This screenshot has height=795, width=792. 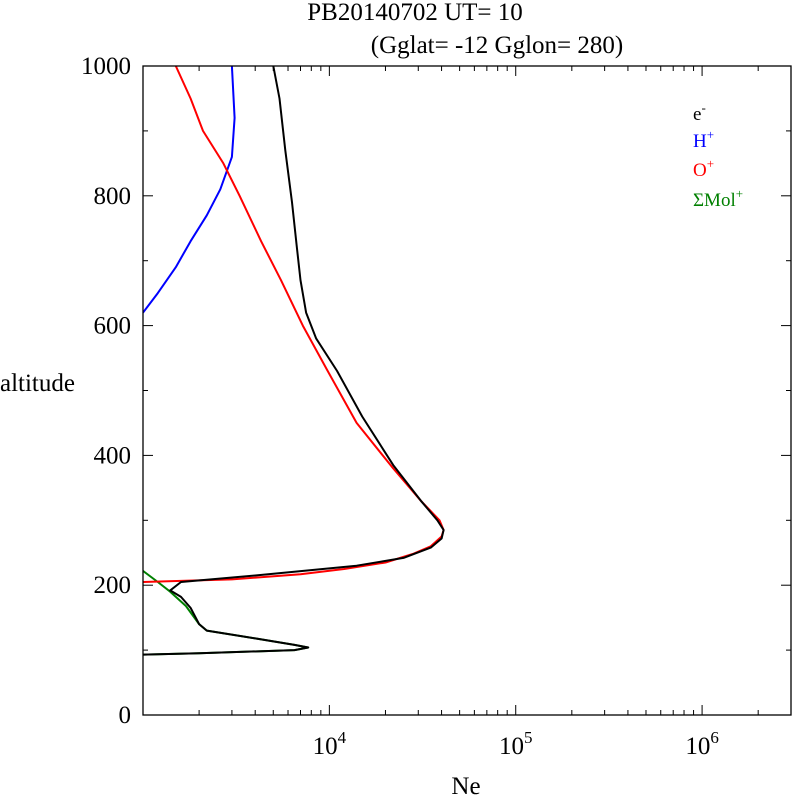 I want to click on x-tick-labels: 10⁴ 10⁵ 10⁶, so click(x=516, y=744).